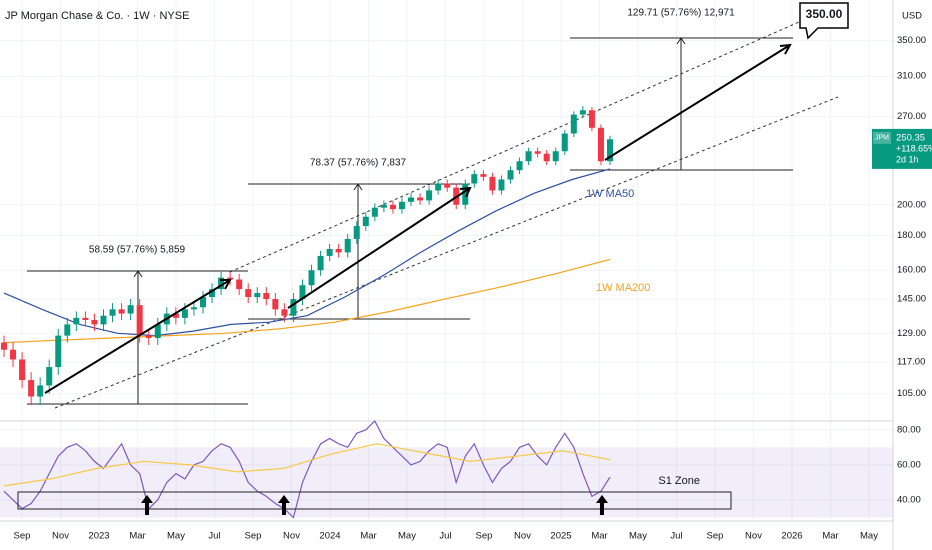  Describe the element at coordinates (911, 333) in the screenshot. I see `y-tick-label: 129.00` at that location.